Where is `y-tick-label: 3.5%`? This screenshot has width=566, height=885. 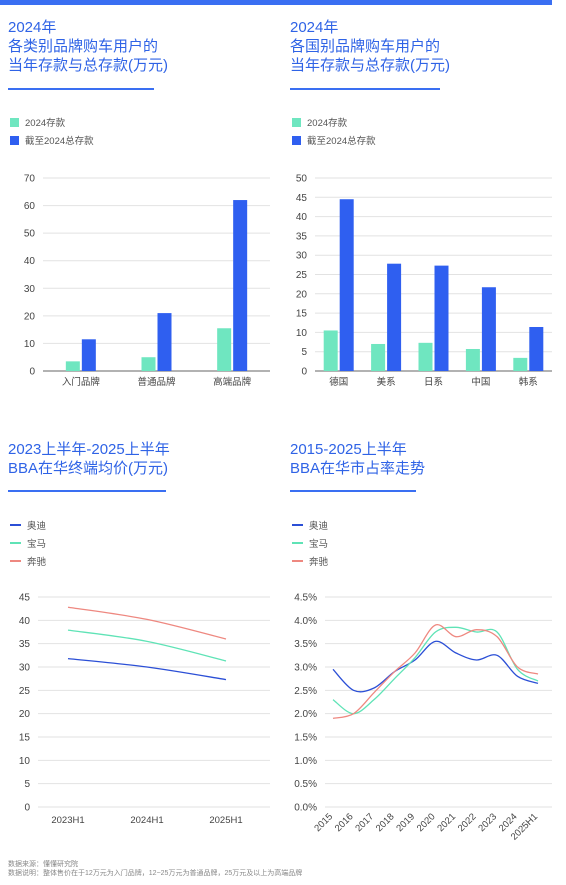 y-tick-label: 3.5% is located at coordinates (305, 644).